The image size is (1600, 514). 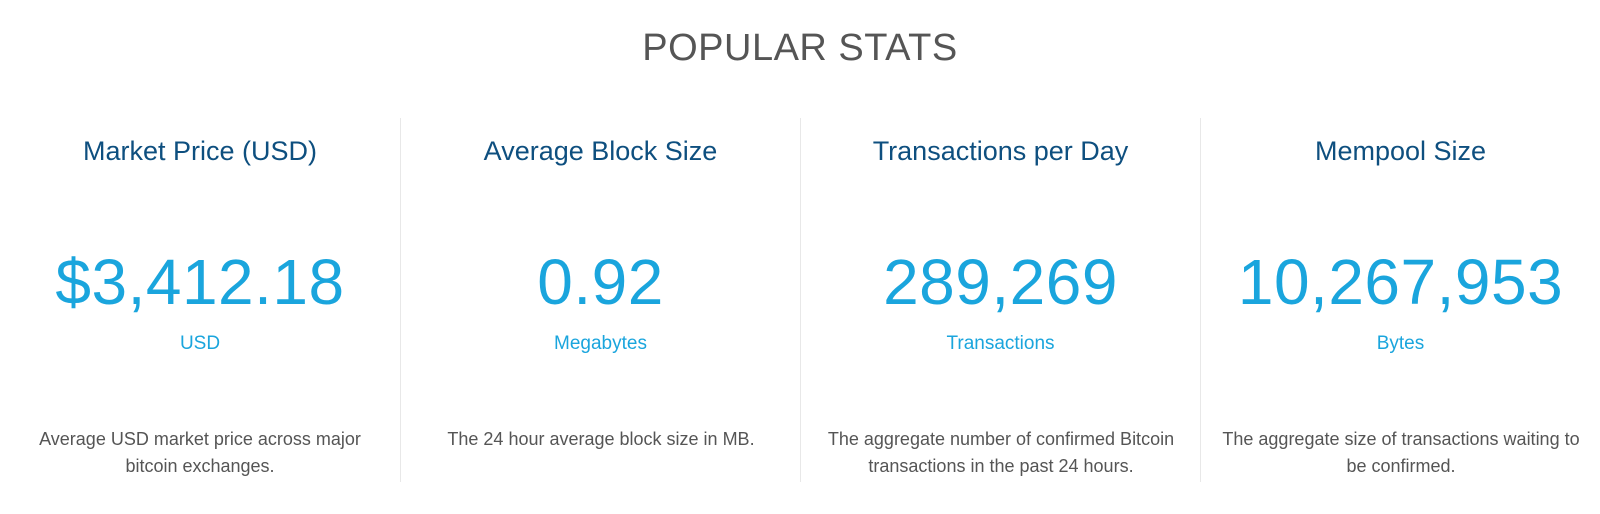 I want to click on stat-value: $3,412.18, so click(x=200, y=282).